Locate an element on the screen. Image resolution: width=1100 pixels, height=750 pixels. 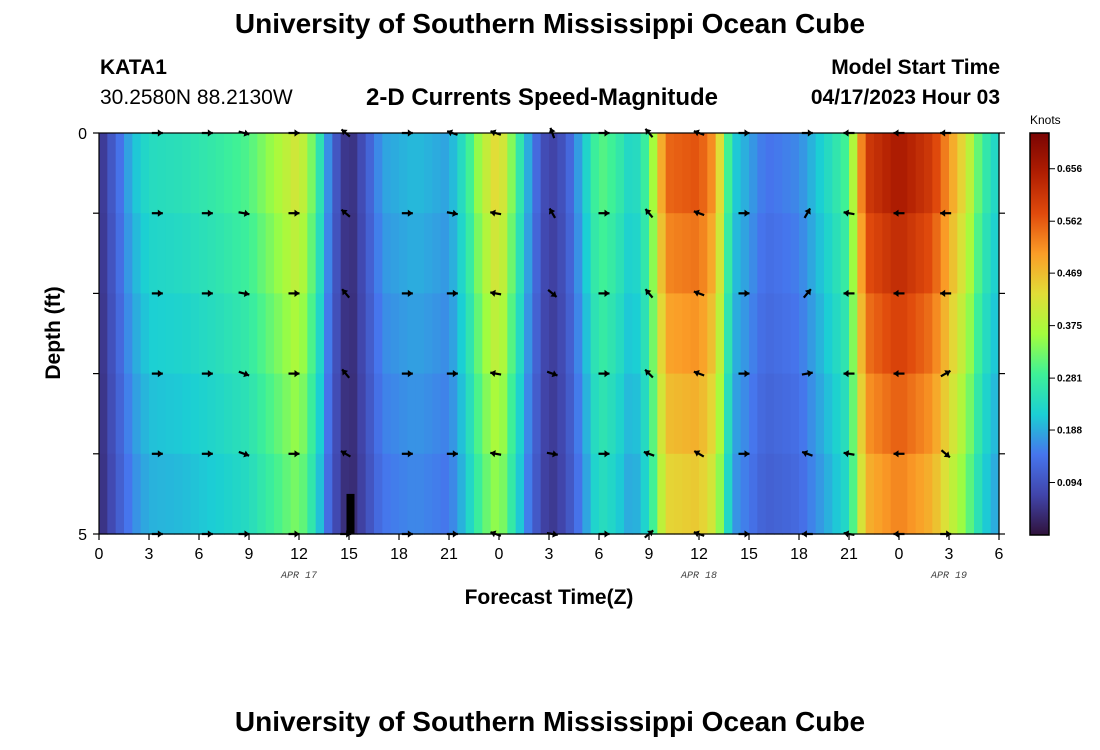
chart-subtitle: 2-D Currents Speed-Magnitude is located at coordinates (542, 97).